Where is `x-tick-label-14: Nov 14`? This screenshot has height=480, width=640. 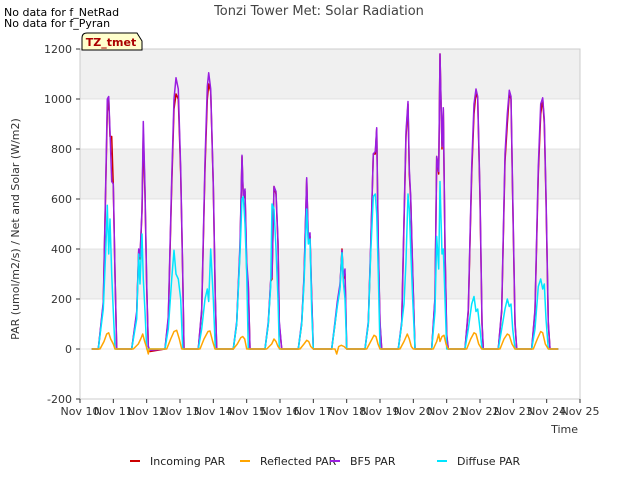 x-tick-label-14: Nov 14 is located at coordinates (213, 411).